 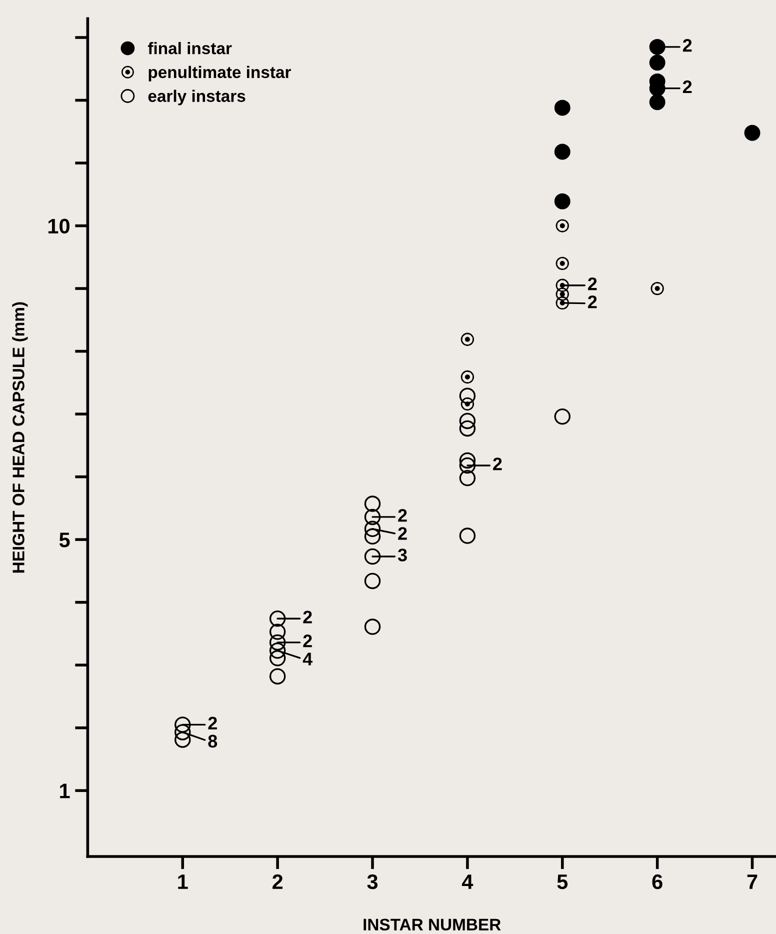 I want to click on x-axis-title: INSTAR NUMBER, so click(x=432, y=924).